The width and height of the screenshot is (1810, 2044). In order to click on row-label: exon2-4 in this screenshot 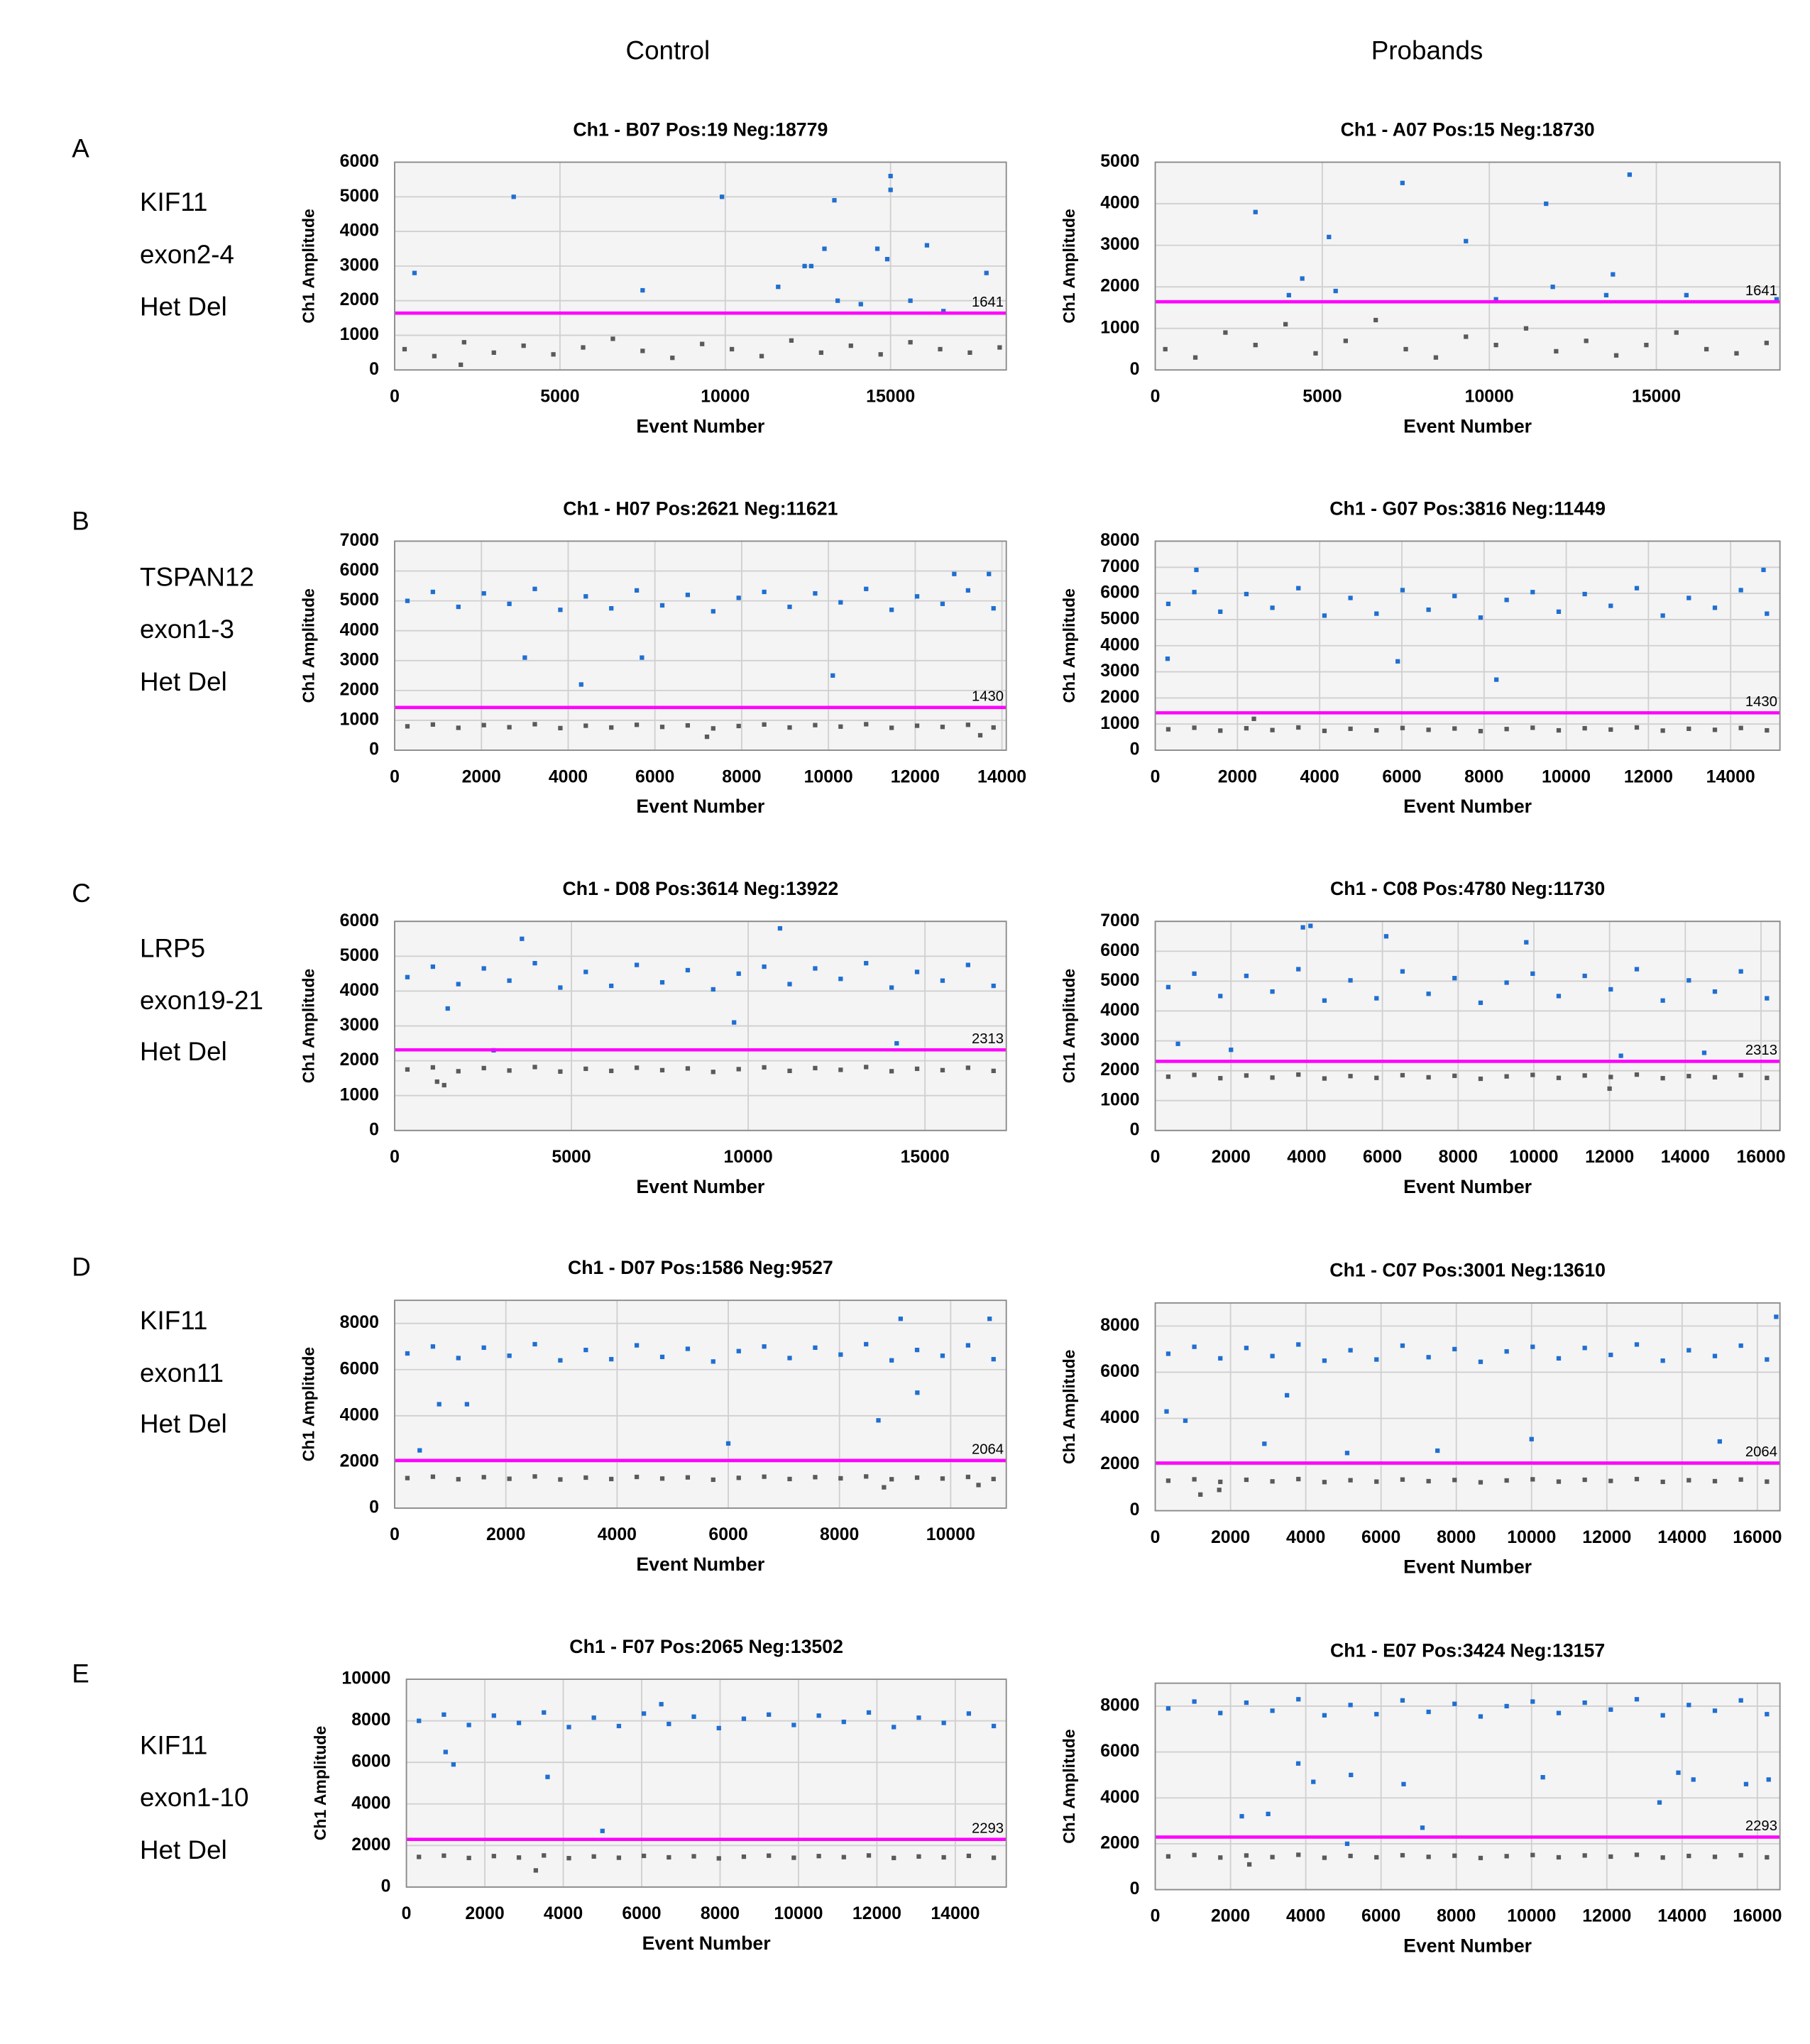, I will do `click(187, 254)`.